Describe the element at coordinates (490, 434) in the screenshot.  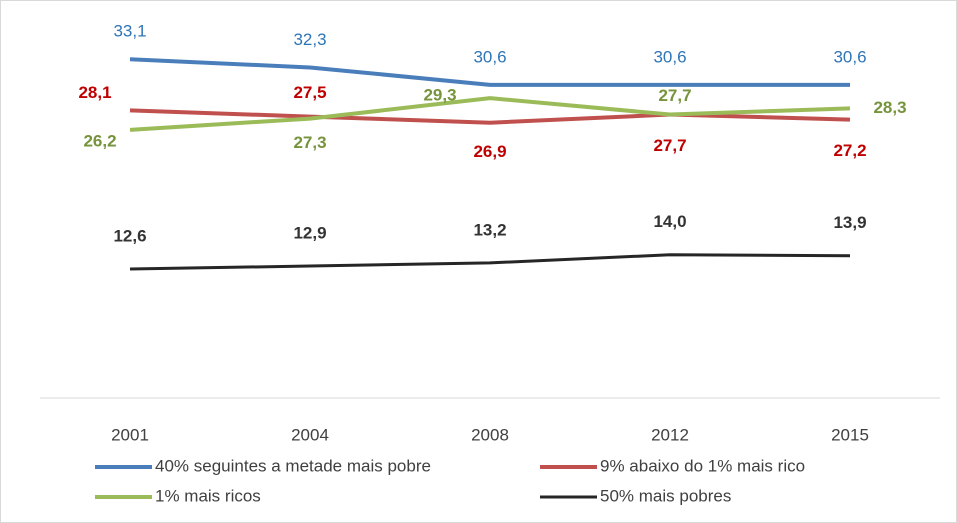
I see `x-tick-label: 2008` at that location.